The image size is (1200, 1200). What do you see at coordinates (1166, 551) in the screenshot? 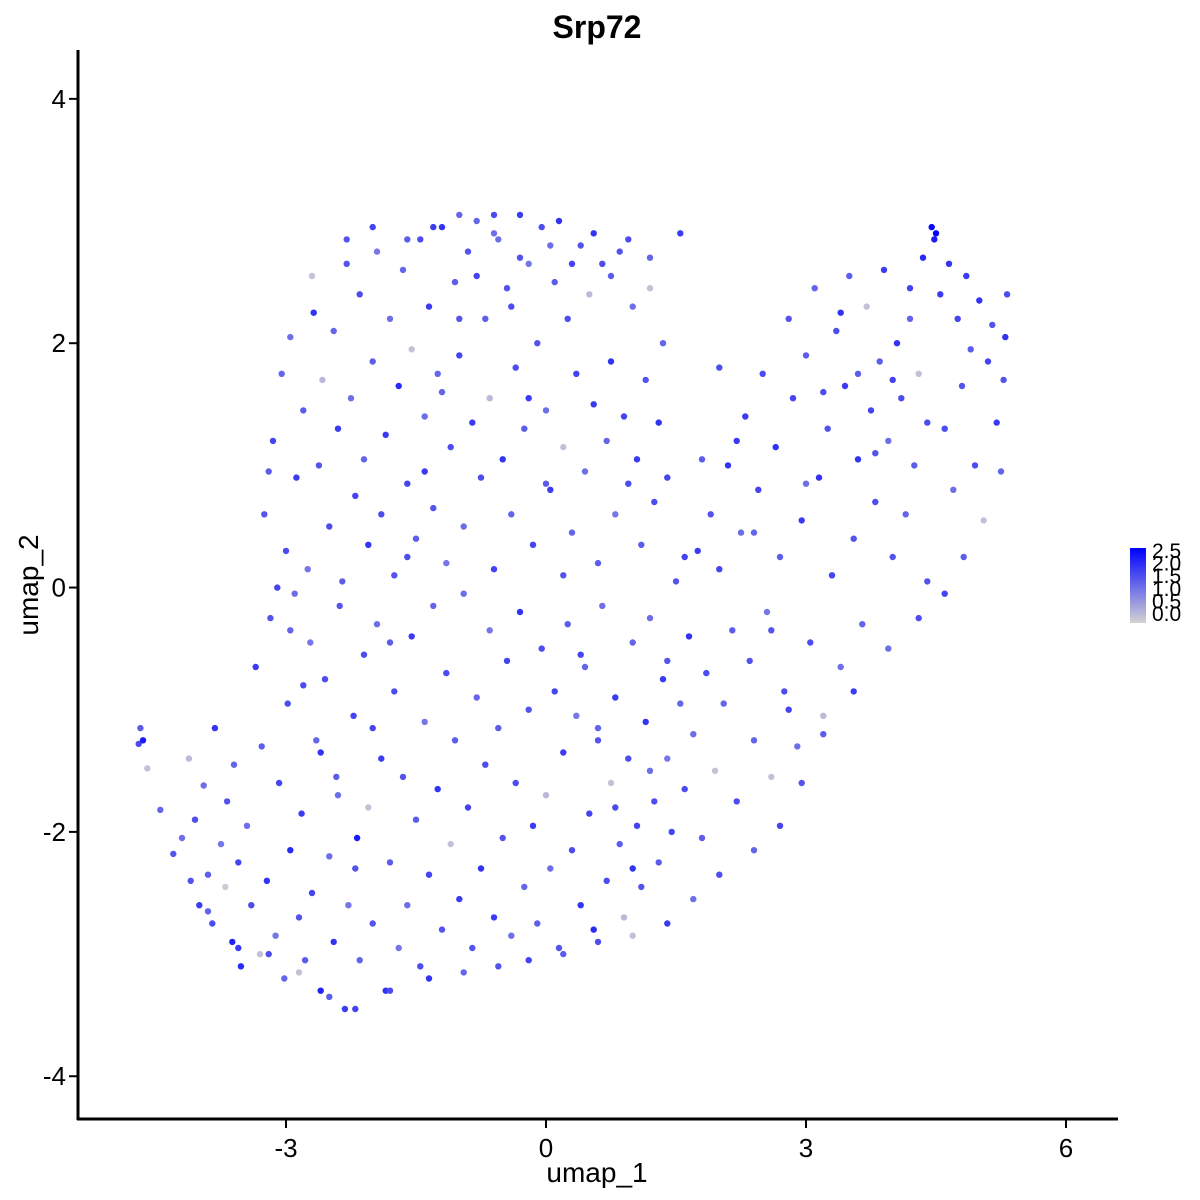
I see `colorbar-label: 2.5` at bounding box center [1166, 551].